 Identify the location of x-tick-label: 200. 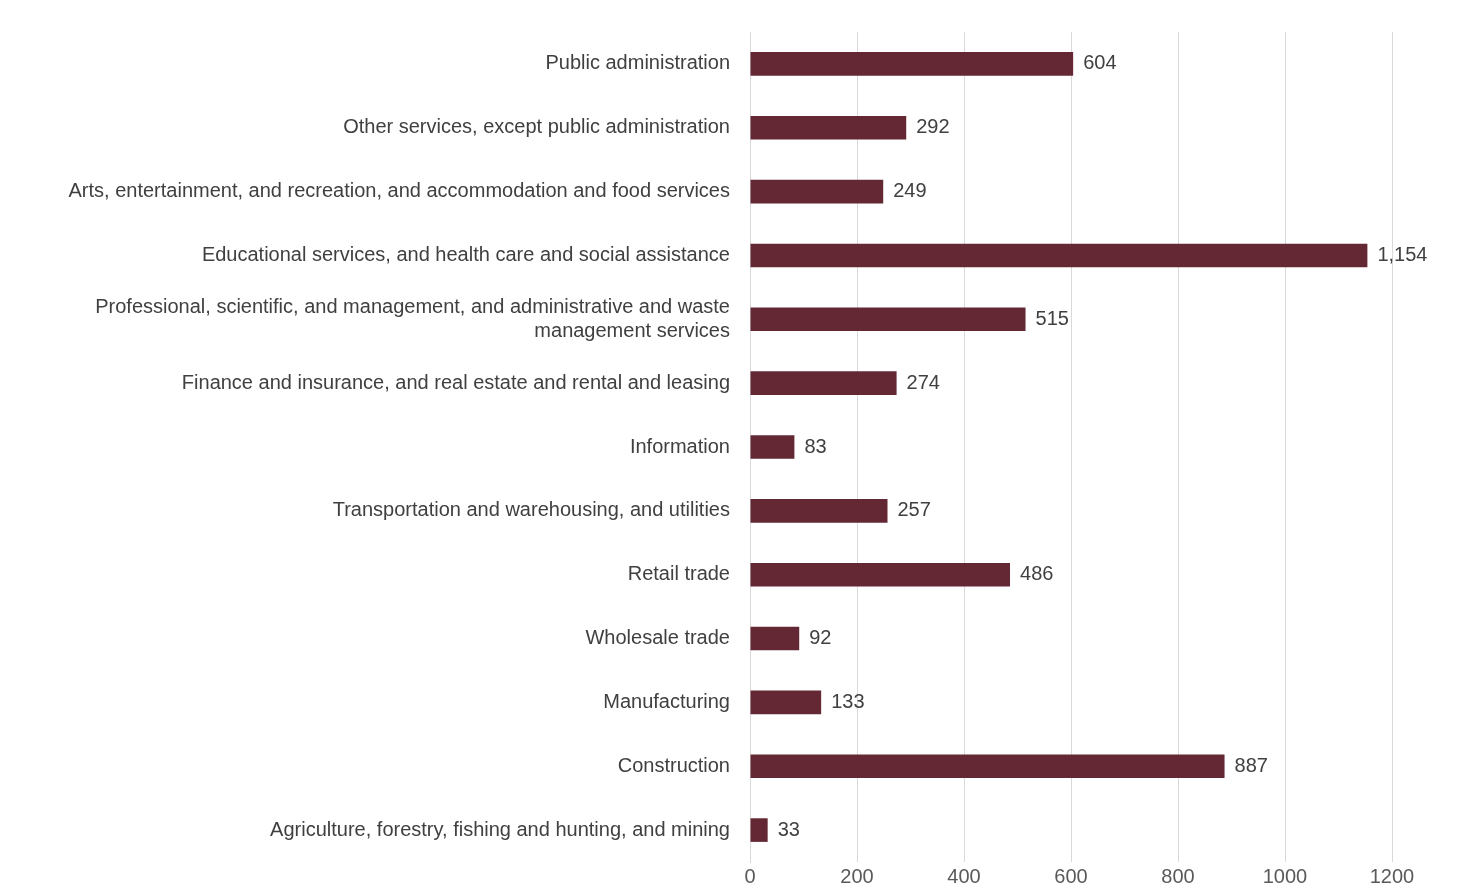
(857, 875).